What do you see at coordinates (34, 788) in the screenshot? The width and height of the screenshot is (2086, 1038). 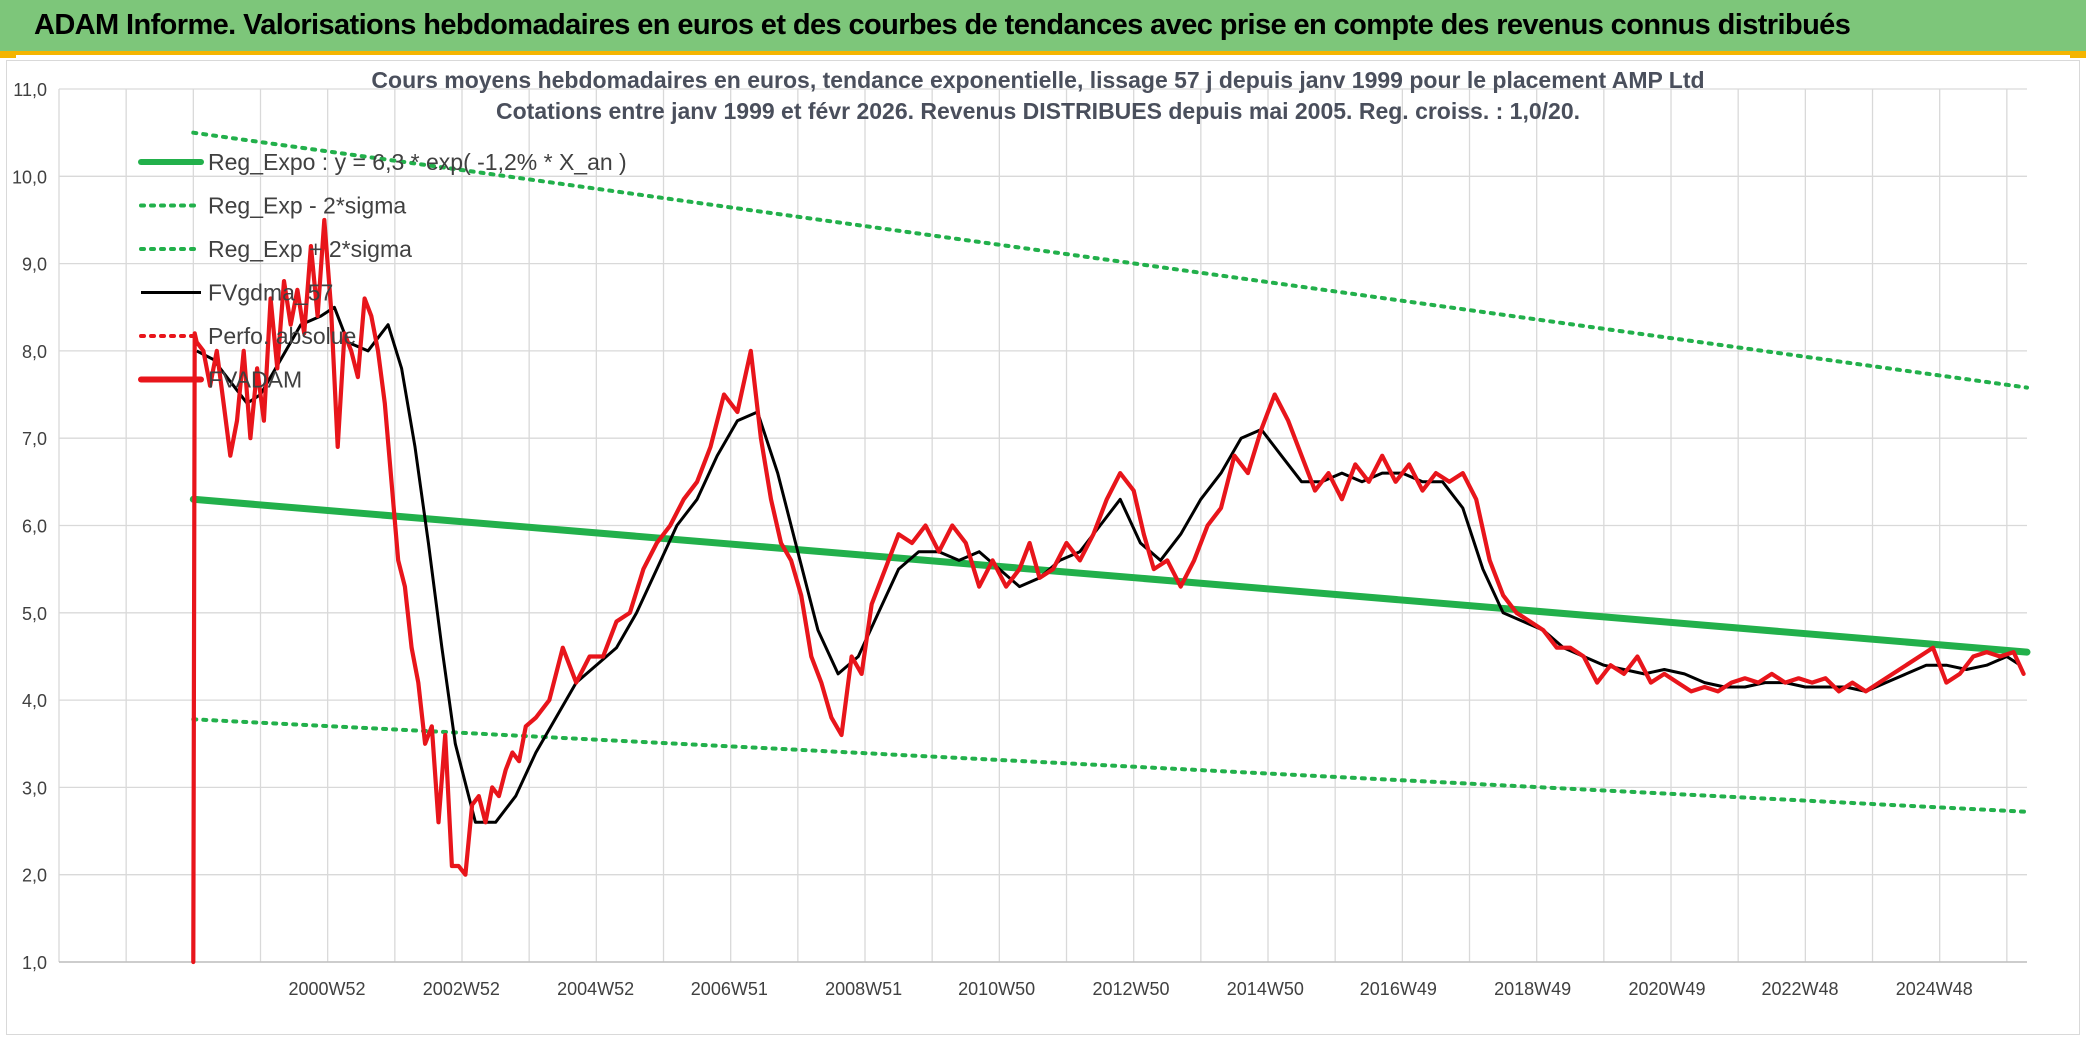 I see `y-tick-label: 3,0` at bounding box center [34, 788].